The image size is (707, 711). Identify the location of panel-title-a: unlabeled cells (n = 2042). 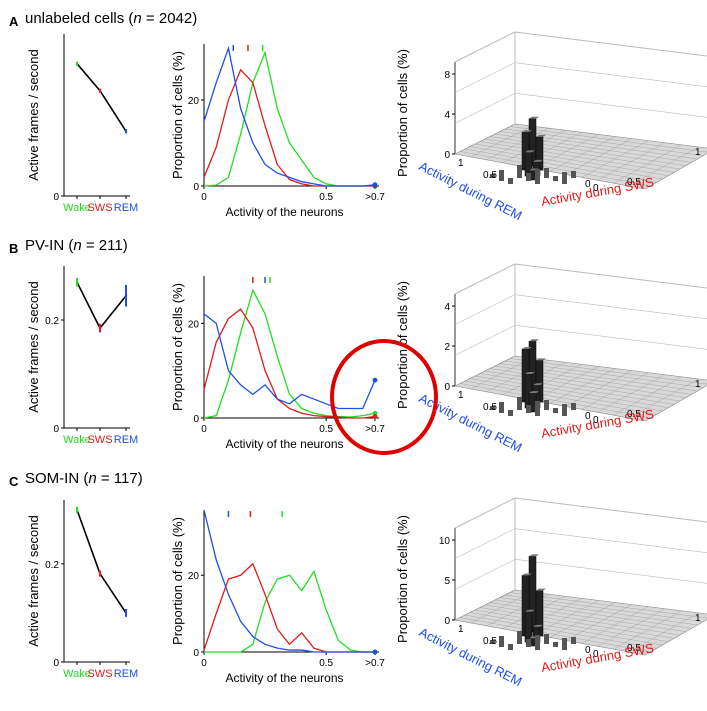
(111, 18).